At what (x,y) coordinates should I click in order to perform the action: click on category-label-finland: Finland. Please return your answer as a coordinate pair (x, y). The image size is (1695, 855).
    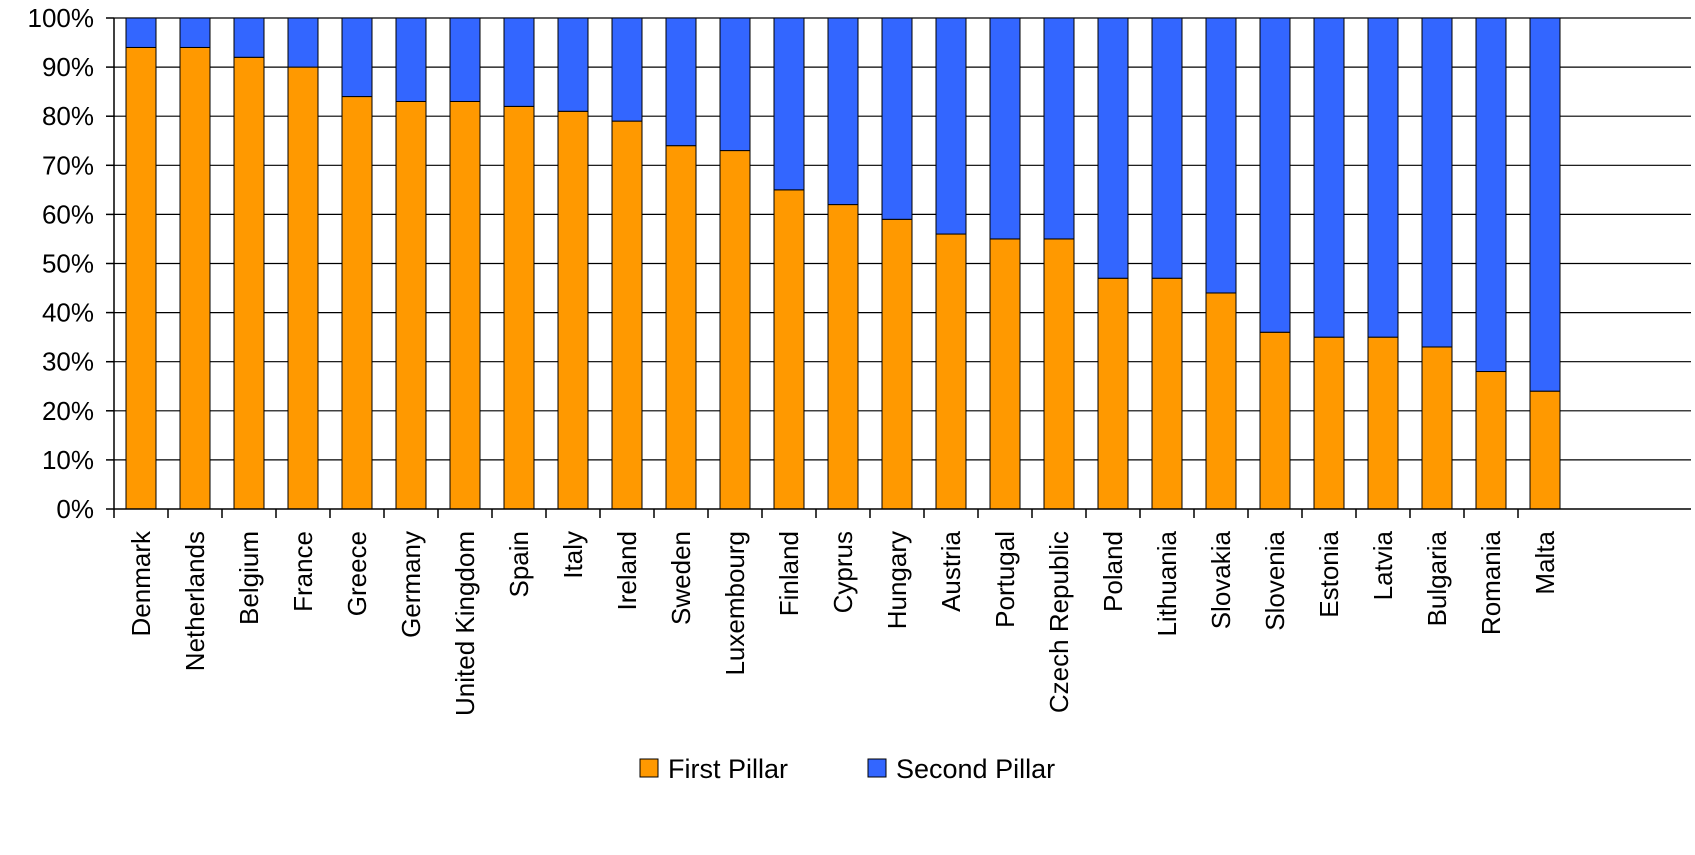
    Looking at the image, I should click on (789, 573).